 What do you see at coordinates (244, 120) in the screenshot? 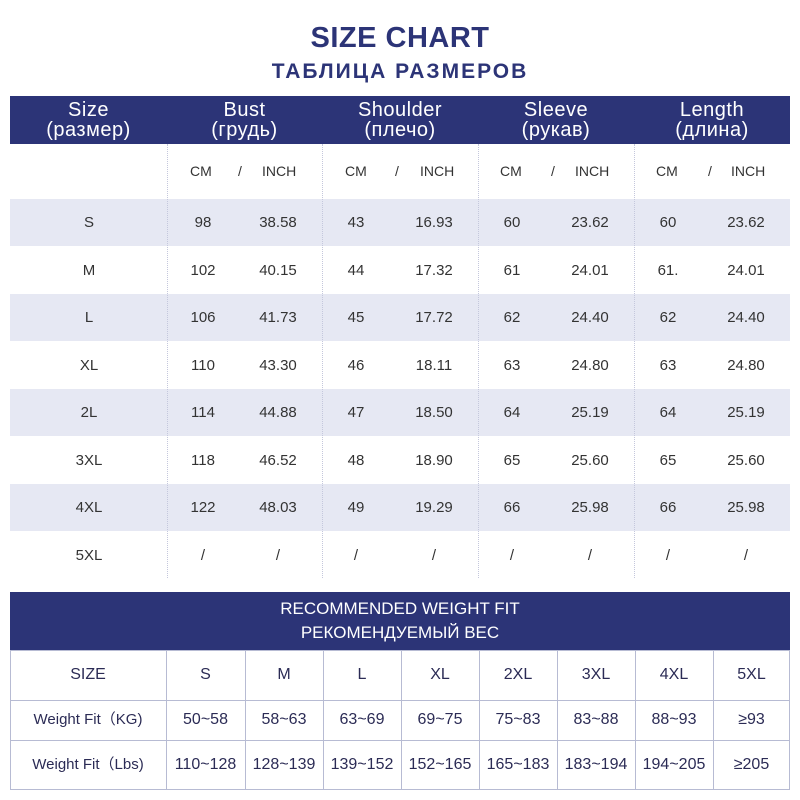
I see `header-bust: Bust (грудь)` at bounding box center [244, 120].